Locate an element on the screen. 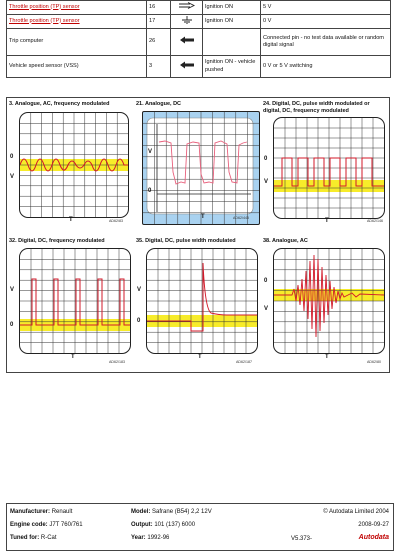  model-value: Safrane (B54) 2,2 12V is located at coordinates (182, 512).